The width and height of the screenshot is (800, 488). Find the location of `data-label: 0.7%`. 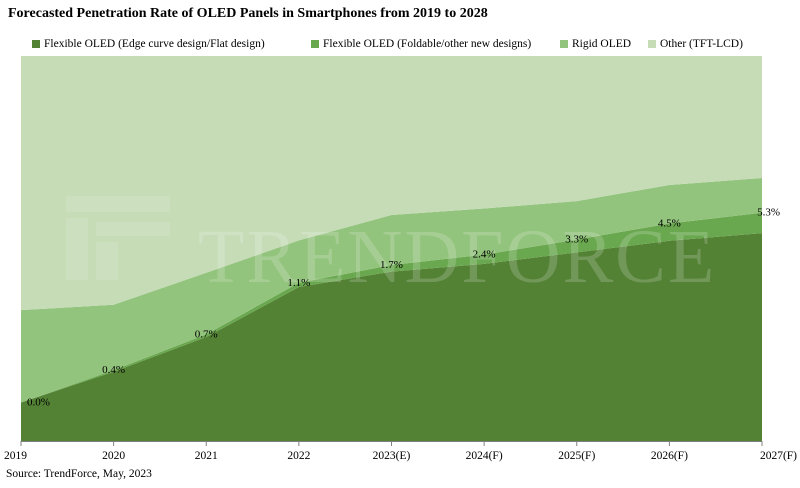

data-label: 0.7% is located at coordinates (206, 334).